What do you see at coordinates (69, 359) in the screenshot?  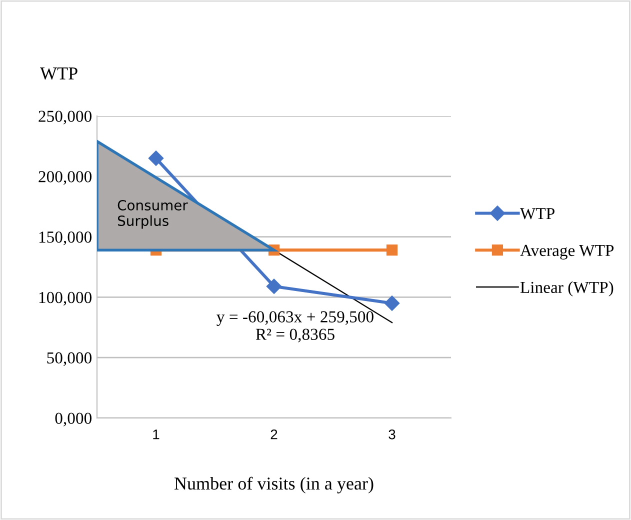 I see `y-tick-label: 50,000` at bounding box center [69, 359].